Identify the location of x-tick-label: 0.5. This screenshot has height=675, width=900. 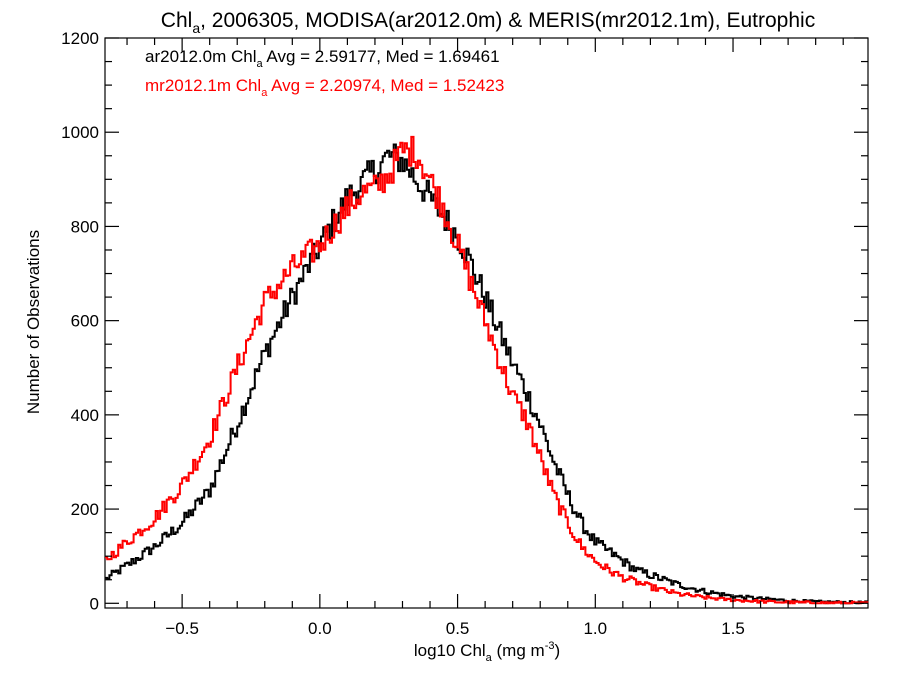
(458, 628).